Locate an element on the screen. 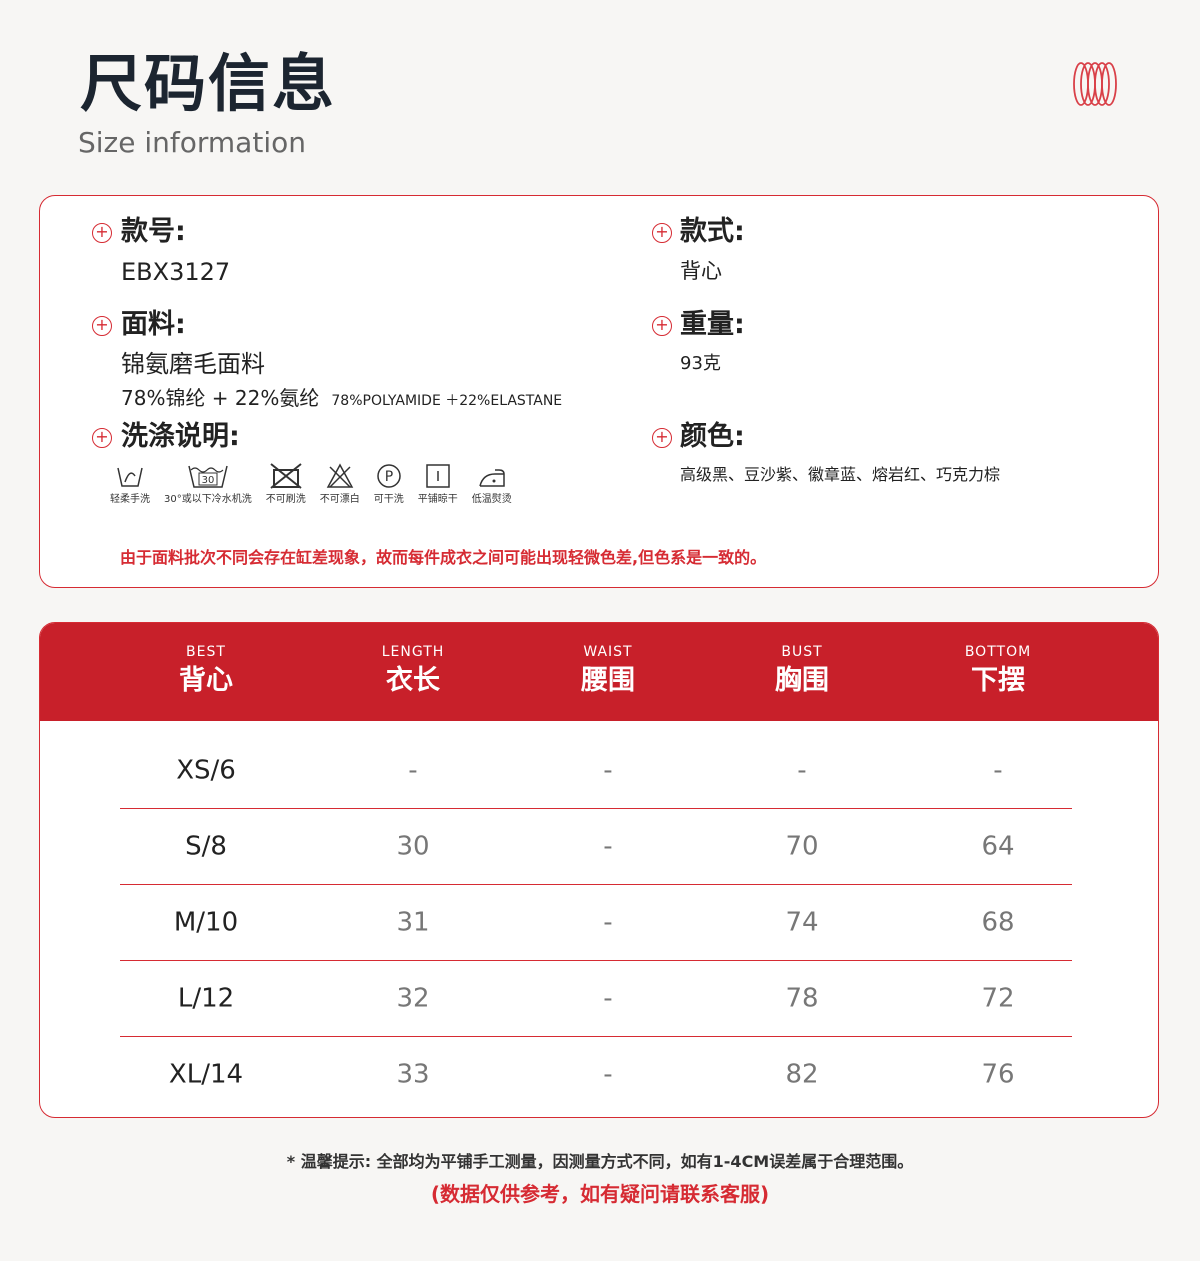  measurement-cell: 78 is located at coordinates (802, 997).